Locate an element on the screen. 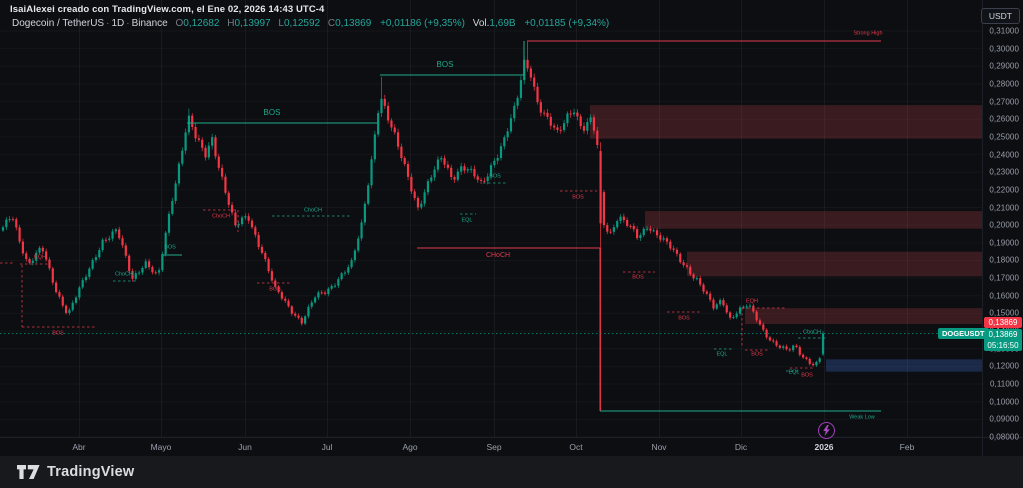 The width and height of the screenshot is (1023, 488). volume-change-value: +0,01185 (+9,34%) is located at coordinates (567, 23).